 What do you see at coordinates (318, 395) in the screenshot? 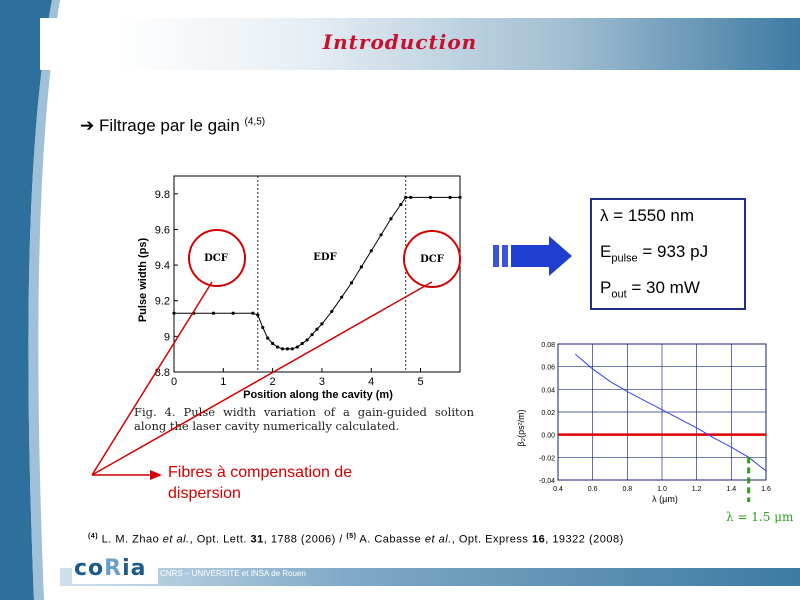
I see `chart1-xlabel: Position along the cavity (m)` at bounding box center [318, 395].